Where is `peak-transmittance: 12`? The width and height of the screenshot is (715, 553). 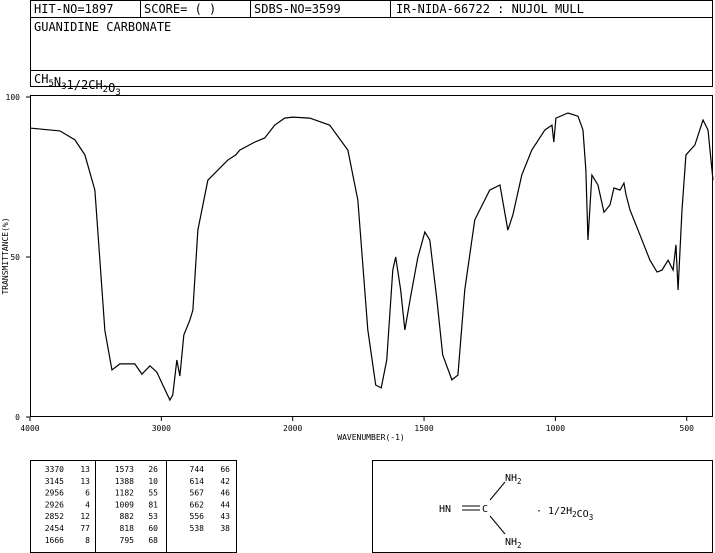
peak-transmittance: 12 is located at coordinates (85, 516).